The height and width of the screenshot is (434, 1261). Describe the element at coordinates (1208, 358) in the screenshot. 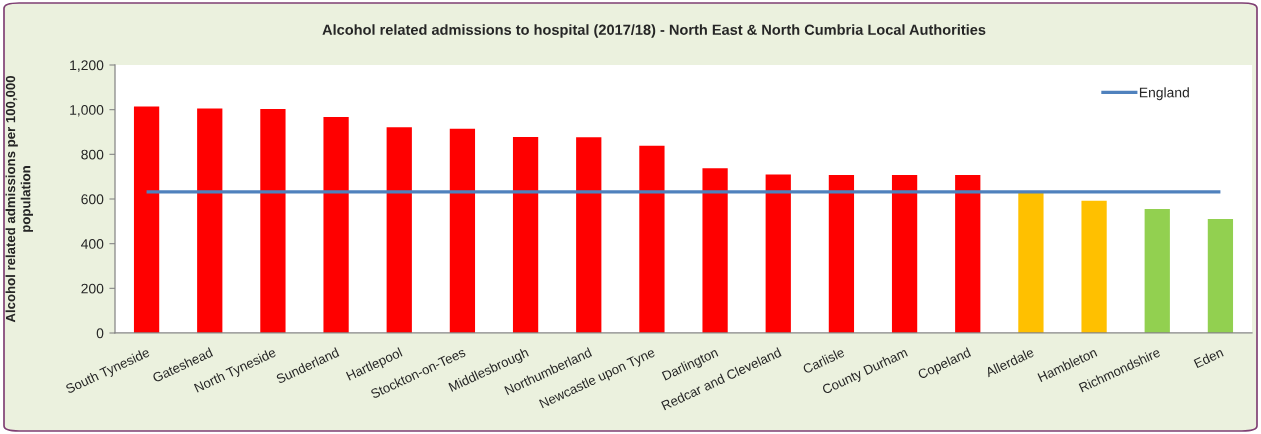

I see `x-tick-label: Eden` at that location.